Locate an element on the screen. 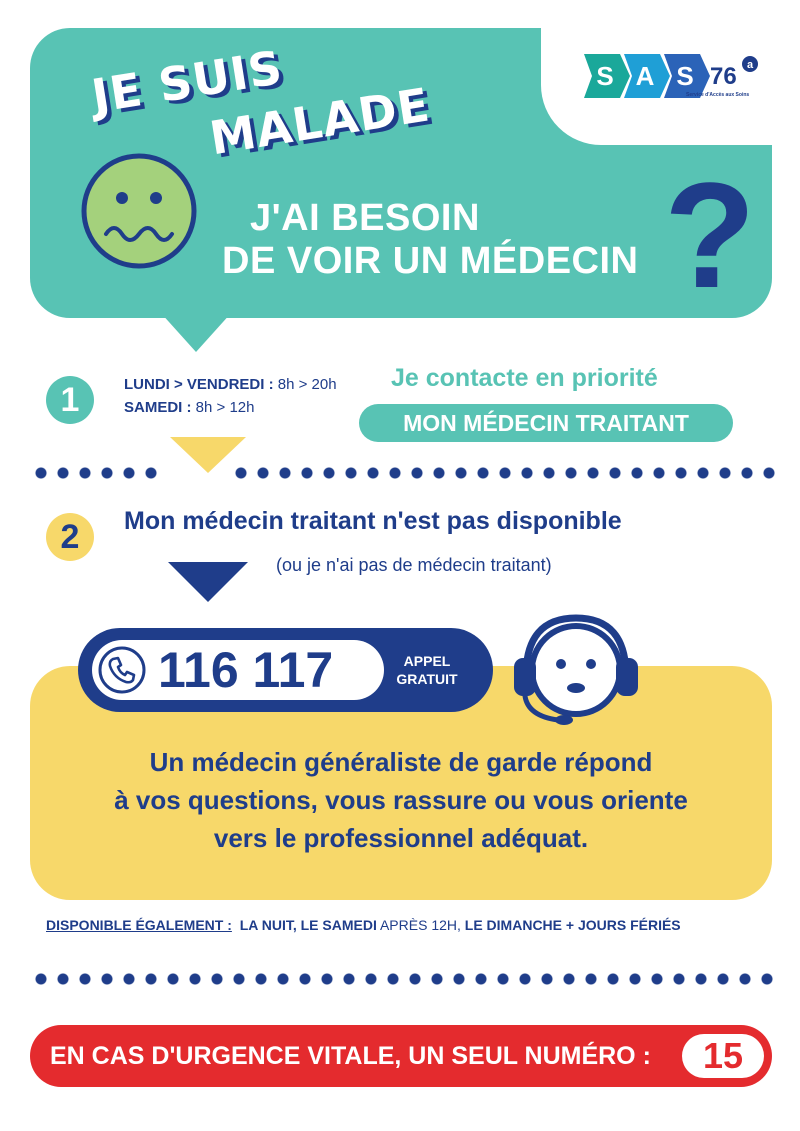 The width and height of the screenshot is (800, 1131). availability-label: DISPONIBLE ÉGALEMENT : is located at coordinates (139, 925).